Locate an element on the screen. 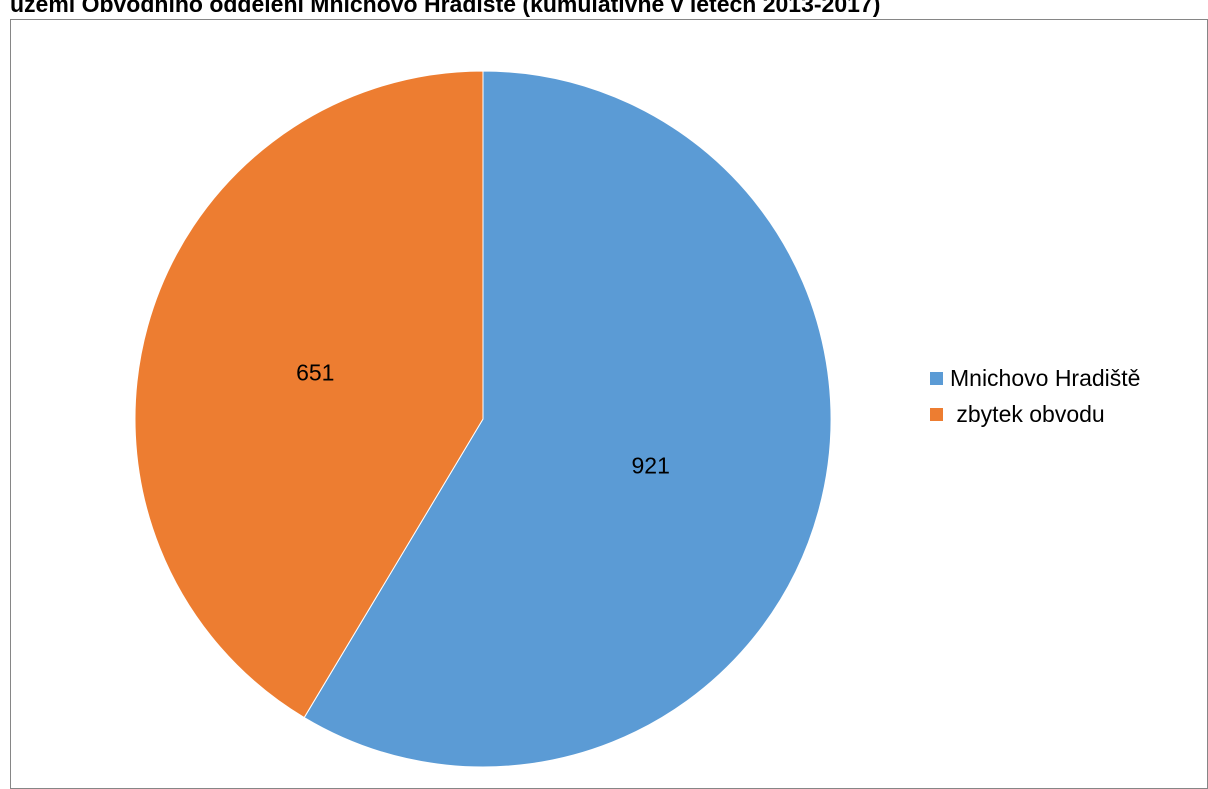 This screenshot has height=789, width=1208. legend-item-mnichovo-hradiste: Mnichovo Hradiště is located at coordinates (1035, 378).